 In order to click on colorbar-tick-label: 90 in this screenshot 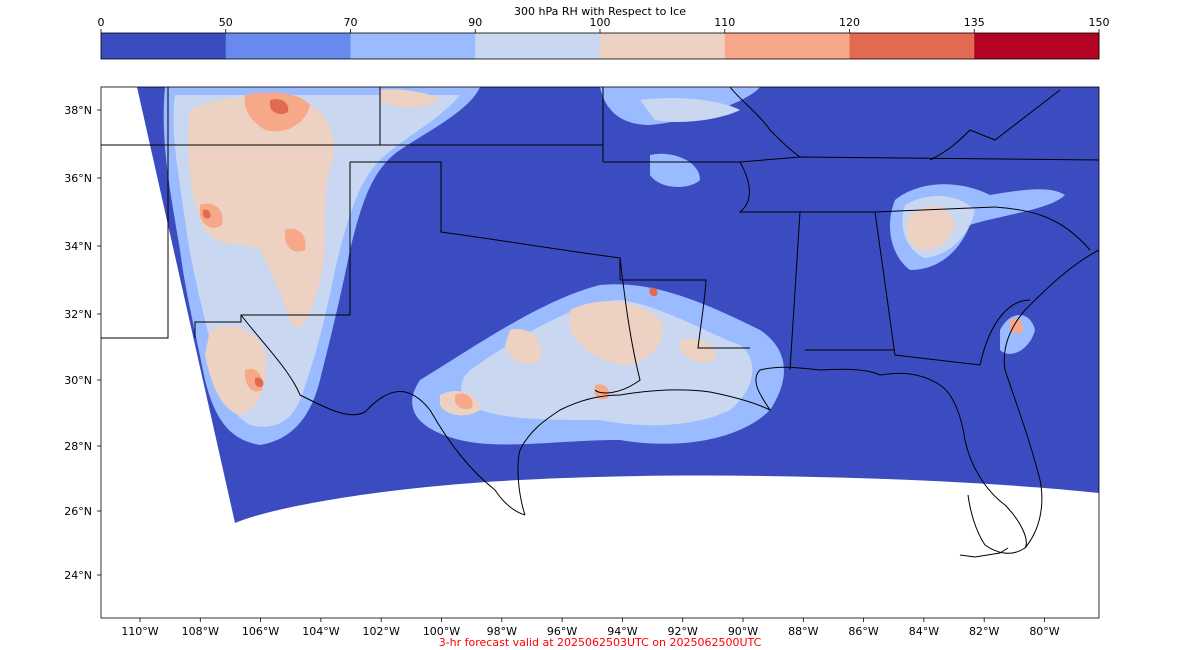, I will do `click(475, 22)`.